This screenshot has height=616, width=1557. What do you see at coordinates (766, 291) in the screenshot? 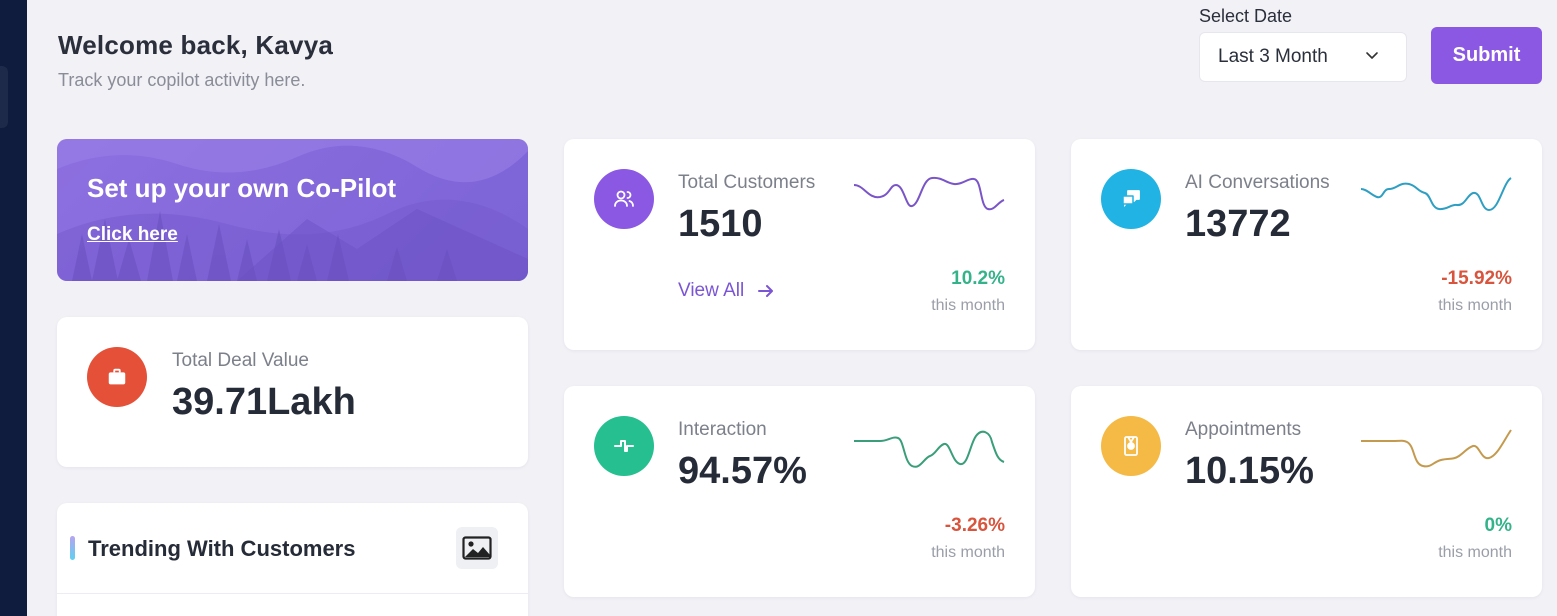
I see `arrow-right-icon` at bounding box center [766, 291].